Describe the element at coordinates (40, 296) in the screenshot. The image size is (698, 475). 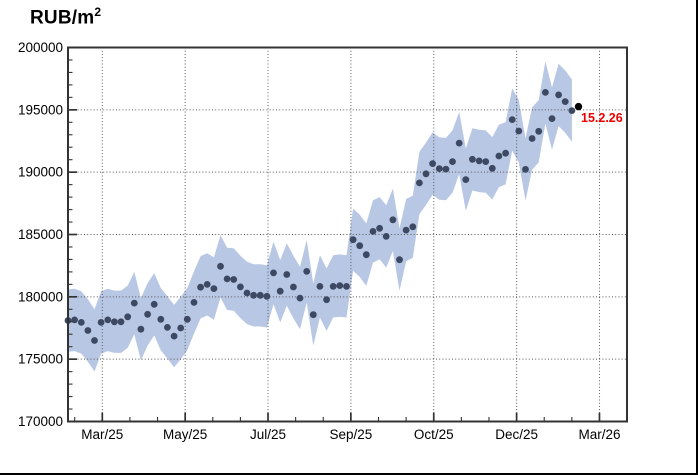
I see `y-axis-label: 180000` at that location.